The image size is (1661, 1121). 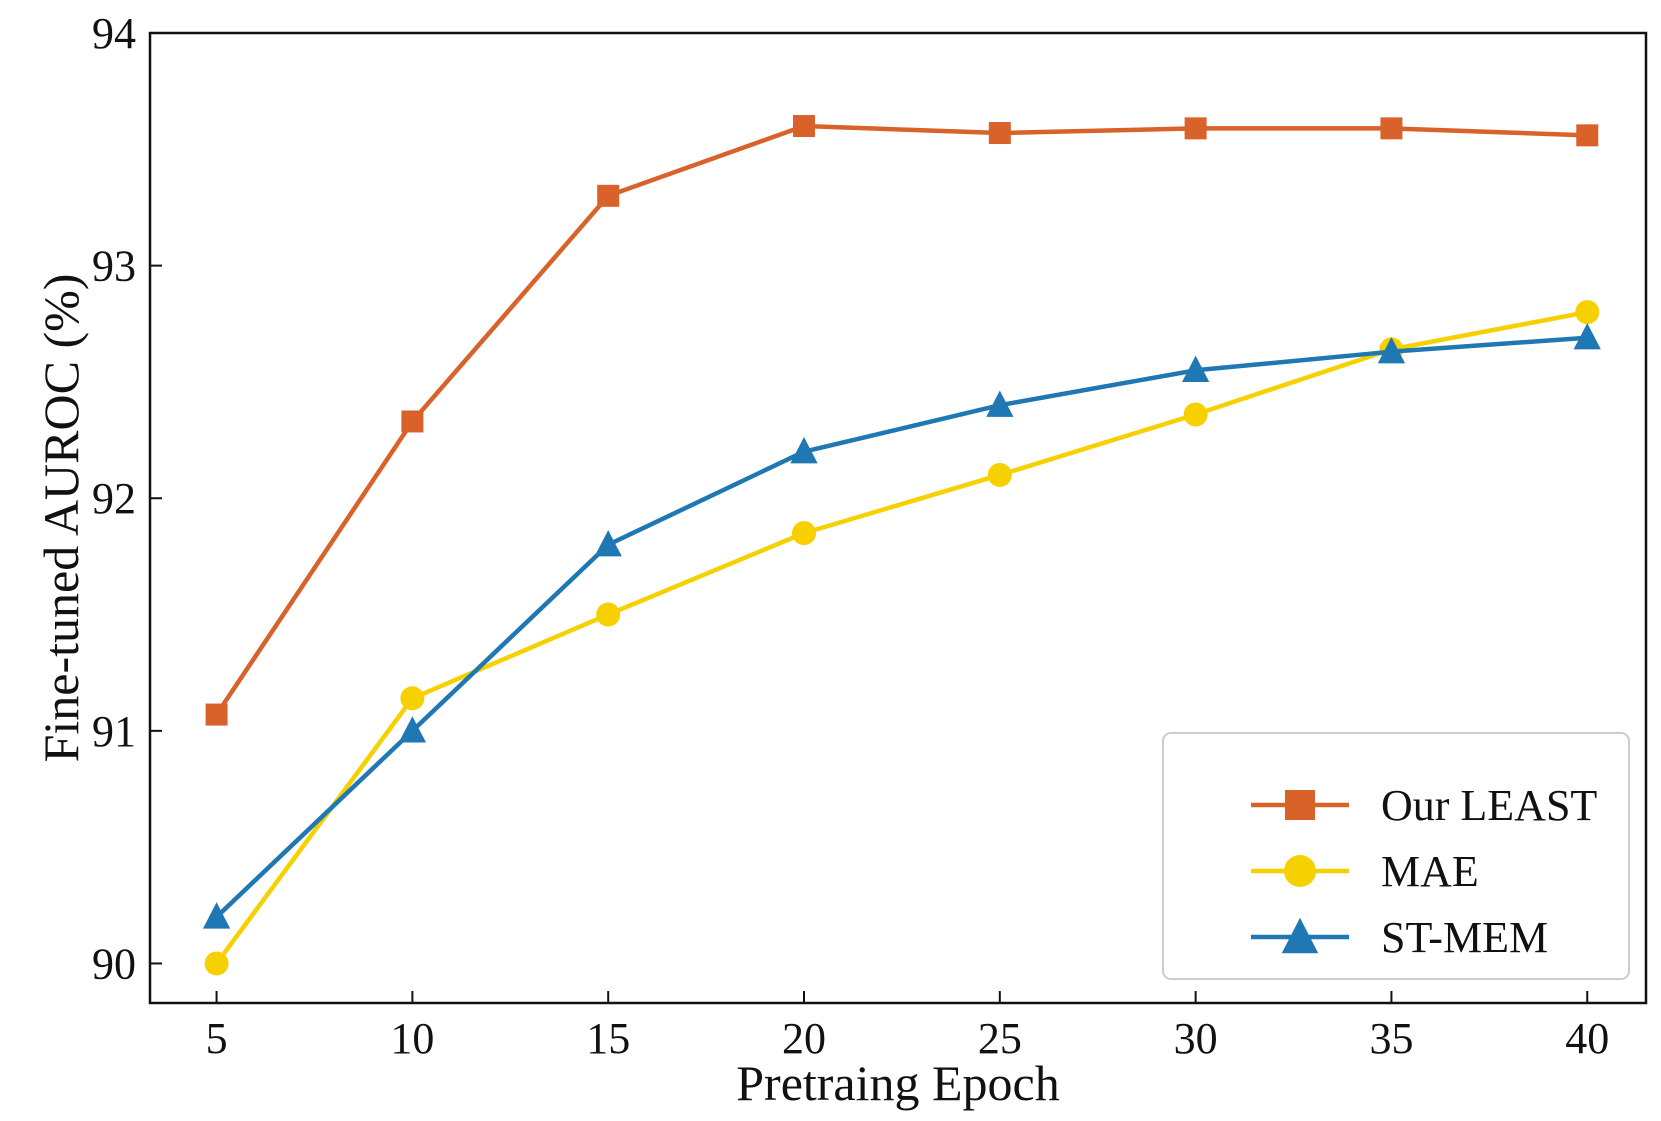 I want to click on y-tick-label: 91, so click(x=114, y=731).